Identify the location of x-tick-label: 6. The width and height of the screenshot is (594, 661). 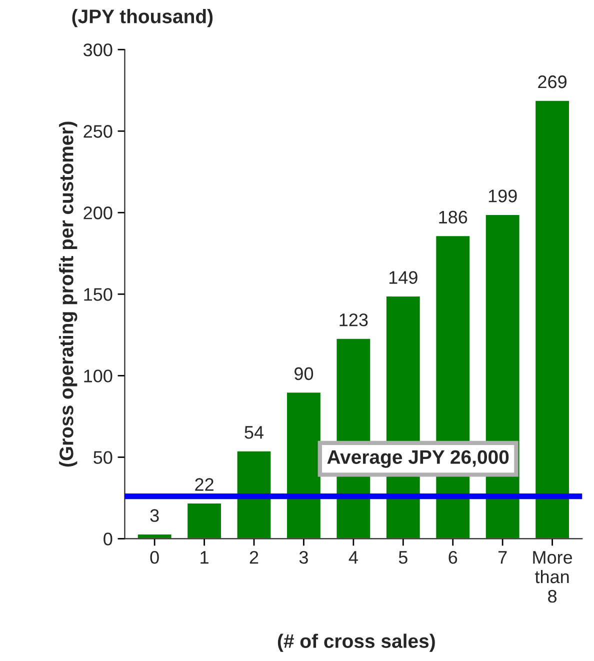
(453, 557).